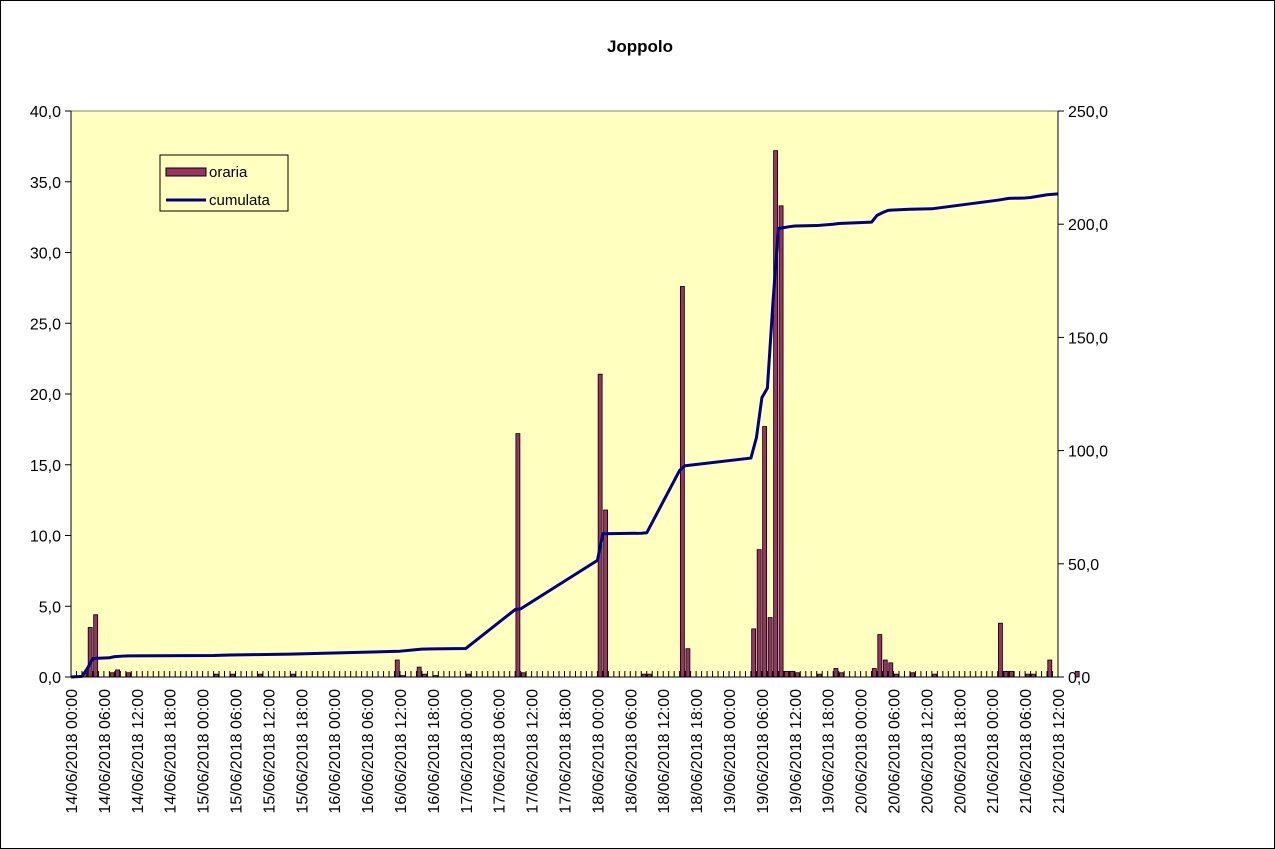 Image resolution: width=1275 pixels, height=849 pixels. I want to click on left-y-tick-label: 30,0, so click(45, 254).